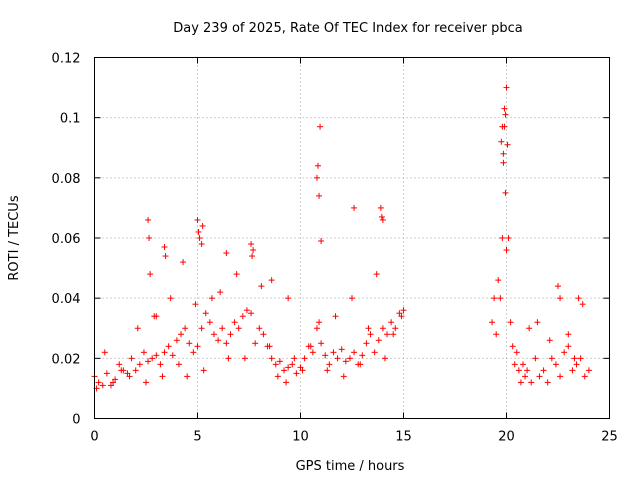 Image resolution: width=640 pixels, height=480 pixels. I want to click on y-tick-labels: 0 0.02 0.04 0.06 0.08 0.1 0.12, so click(66, 240).